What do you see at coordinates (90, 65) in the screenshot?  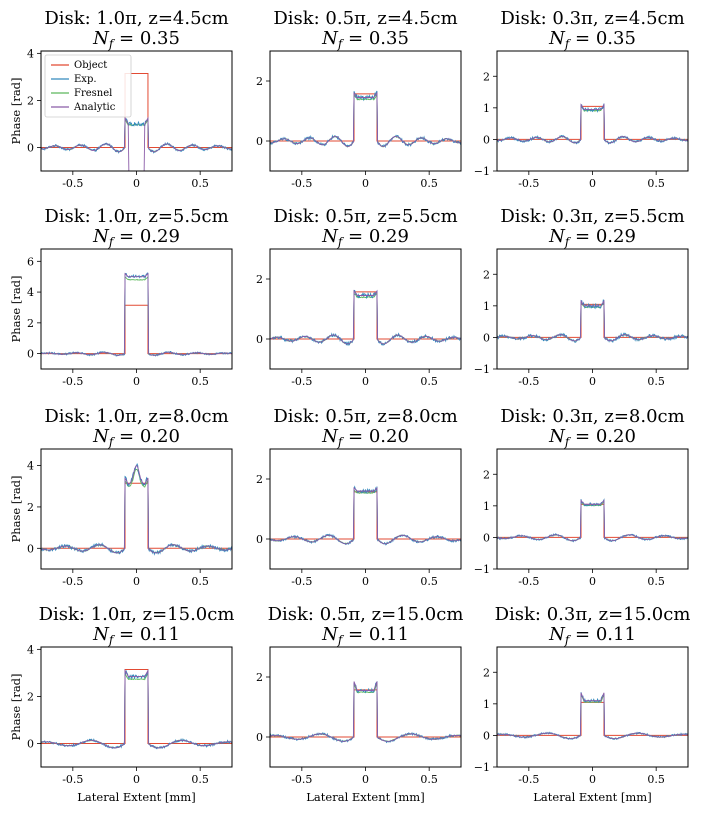 I see `legend-label: Object` at bounding box center [90, 65].